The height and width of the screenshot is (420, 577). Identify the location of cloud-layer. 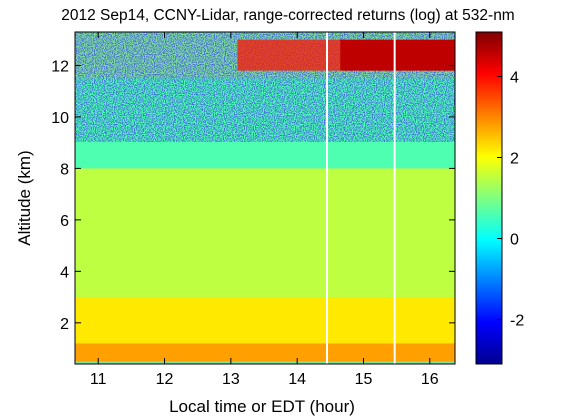
(346, 55).